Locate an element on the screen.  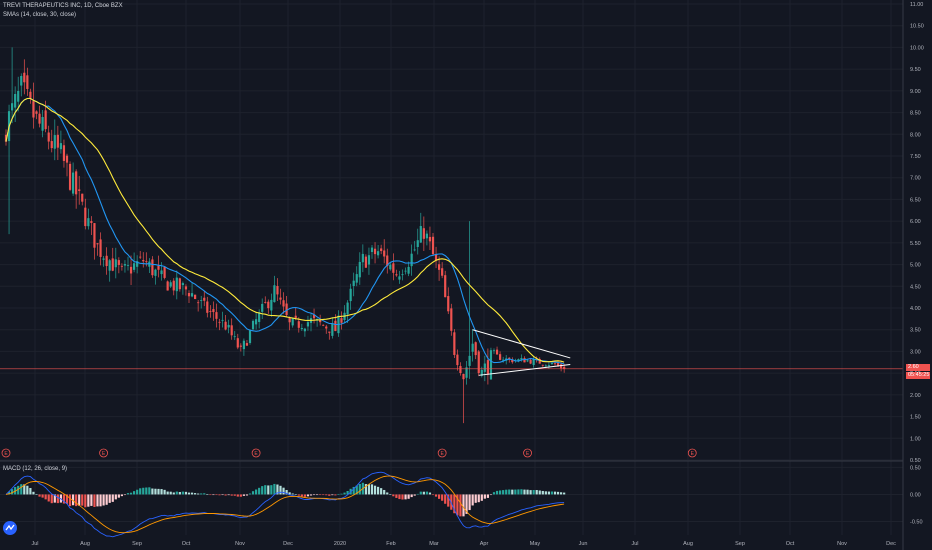
x-tick-label: Jul is located at coordinates (34, 544).